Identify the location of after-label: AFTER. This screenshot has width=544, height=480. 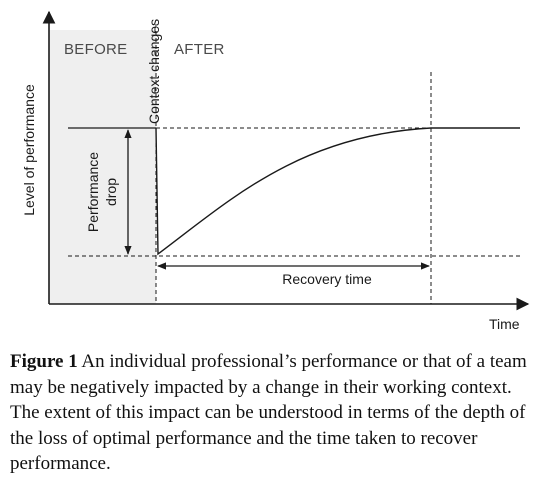
(199, 49).